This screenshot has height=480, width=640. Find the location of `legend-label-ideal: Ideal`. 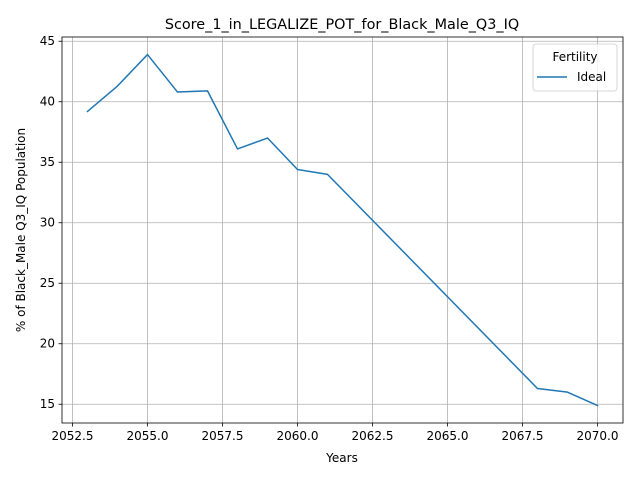

legend-label-ideal: Ideal is located at coordinates (591, 77).